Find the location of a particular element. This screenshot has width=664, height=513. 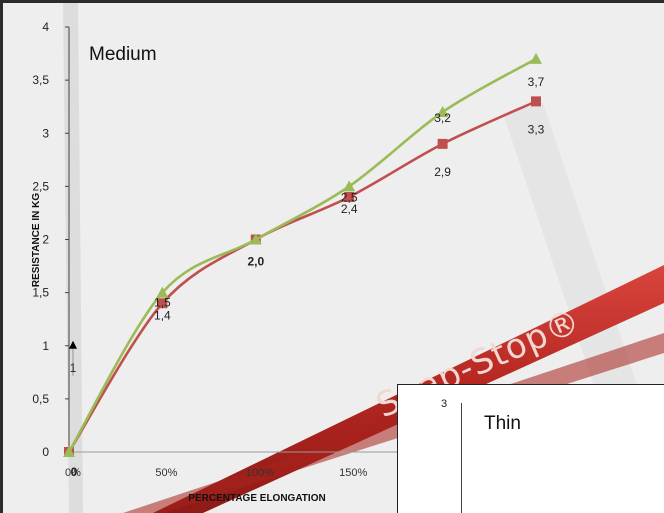

series-2-data-label: 1,5 is located at coordinates (162, 303).